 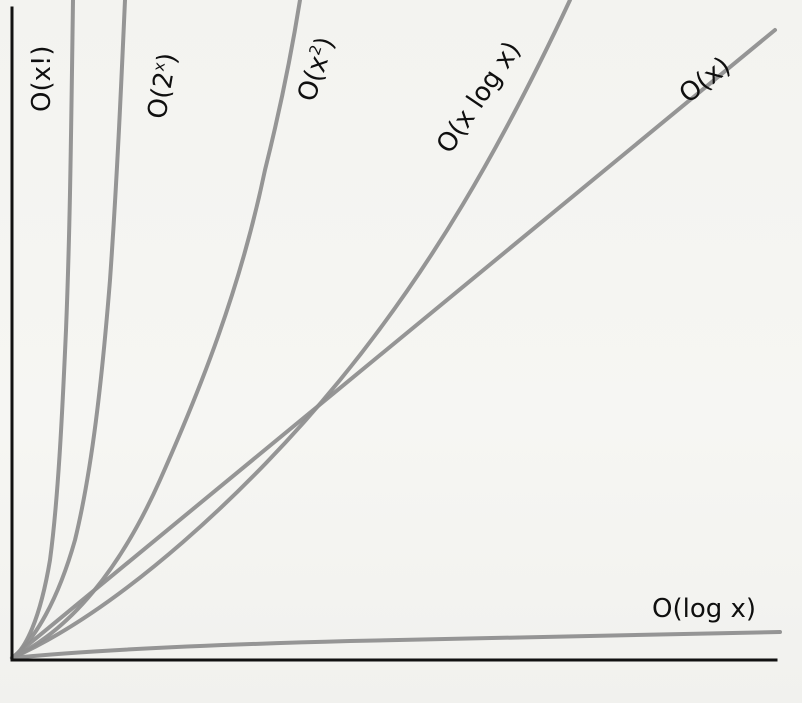 I want to click on curve-o-log-x, so click(x=396, y=645).